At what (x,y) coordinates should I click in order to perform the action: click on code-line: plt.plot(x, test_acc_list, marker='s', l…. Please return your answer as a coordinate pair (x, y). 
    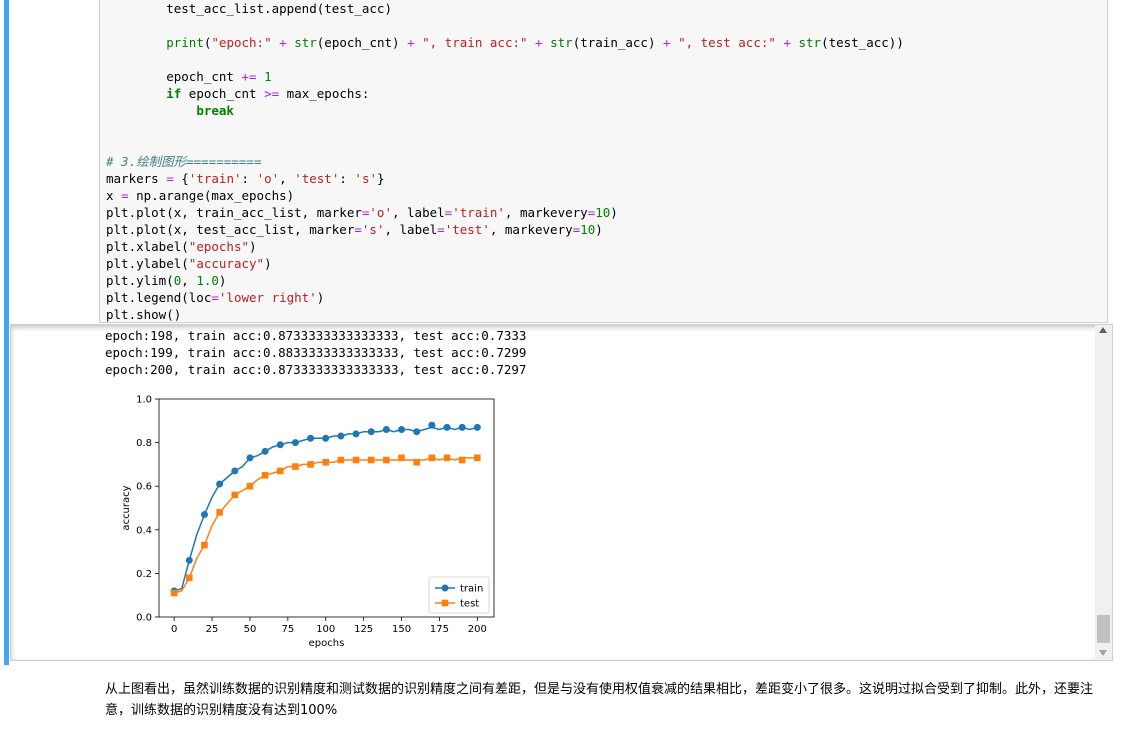
    Looking at the image, I should click on (505, 229).